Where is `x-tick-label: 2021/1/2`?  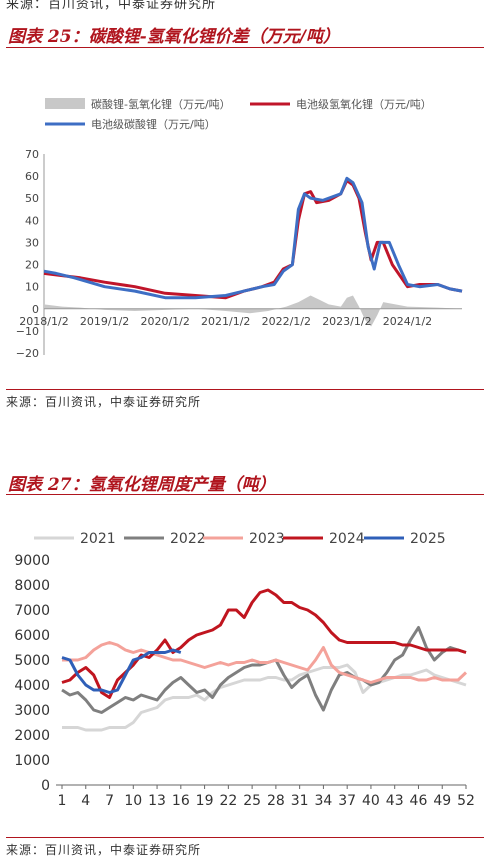
x-tick-label: 2021/1/2 is located at coordinates (225, 321).